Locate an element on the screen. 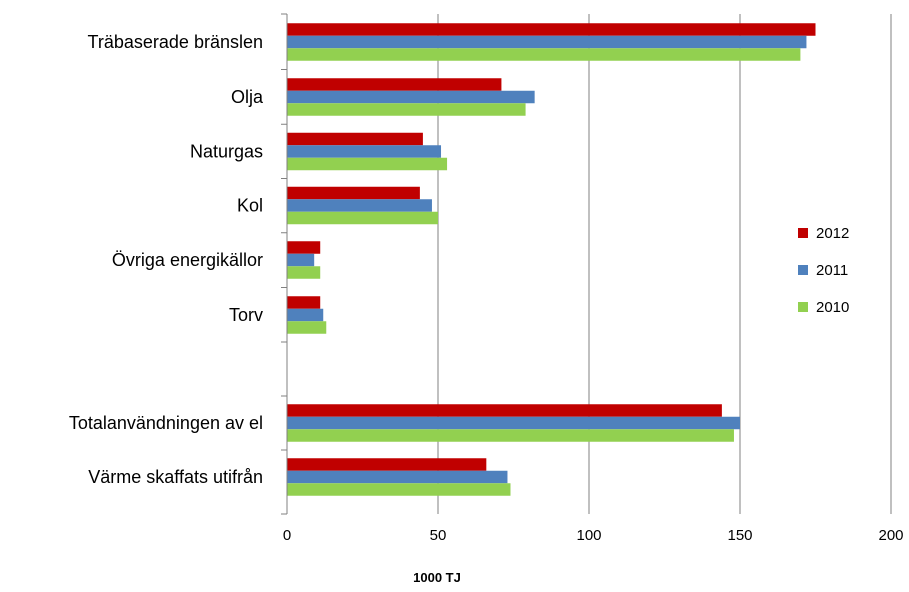 The height and width of the screenshot is (592, 909). legend-label: 2012 is located at coordinates (832, 233).